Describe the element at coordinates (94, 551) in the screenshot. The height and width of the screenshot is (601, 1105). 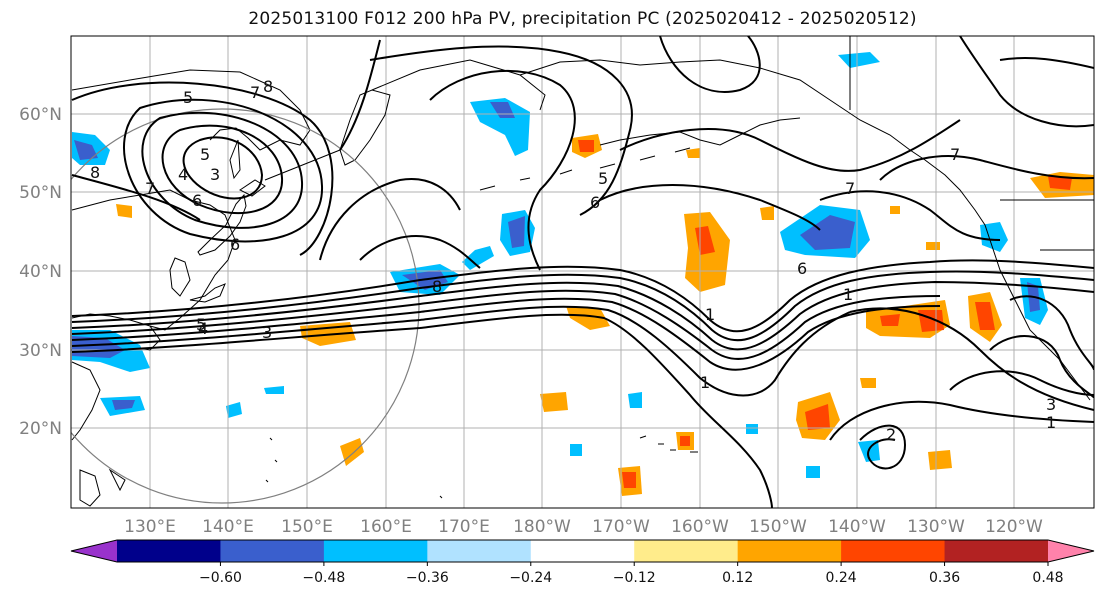
I see `colorbar-extend-low` at that location.